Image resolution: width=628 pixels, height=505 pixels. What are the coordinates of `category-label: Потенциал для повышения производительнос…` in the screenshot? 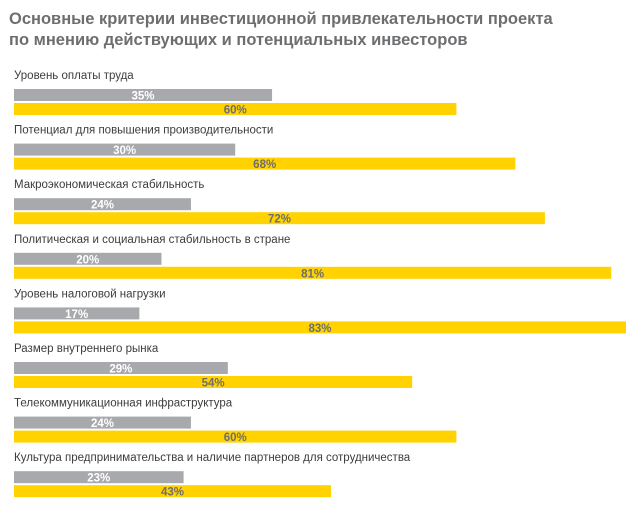 It's located at (143, 131).